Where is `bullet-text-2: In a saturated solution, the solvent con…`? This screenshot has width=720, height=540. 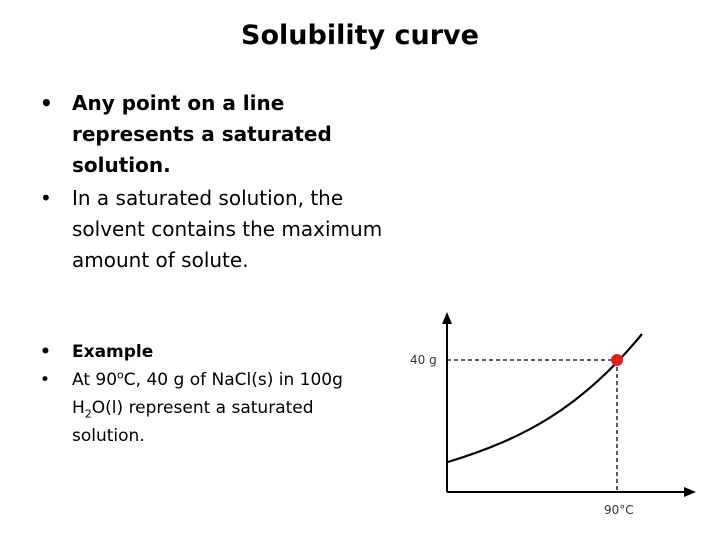
bullet-text-2: In a saturated solution, the solvent con… is located at coordinates (227, 229).